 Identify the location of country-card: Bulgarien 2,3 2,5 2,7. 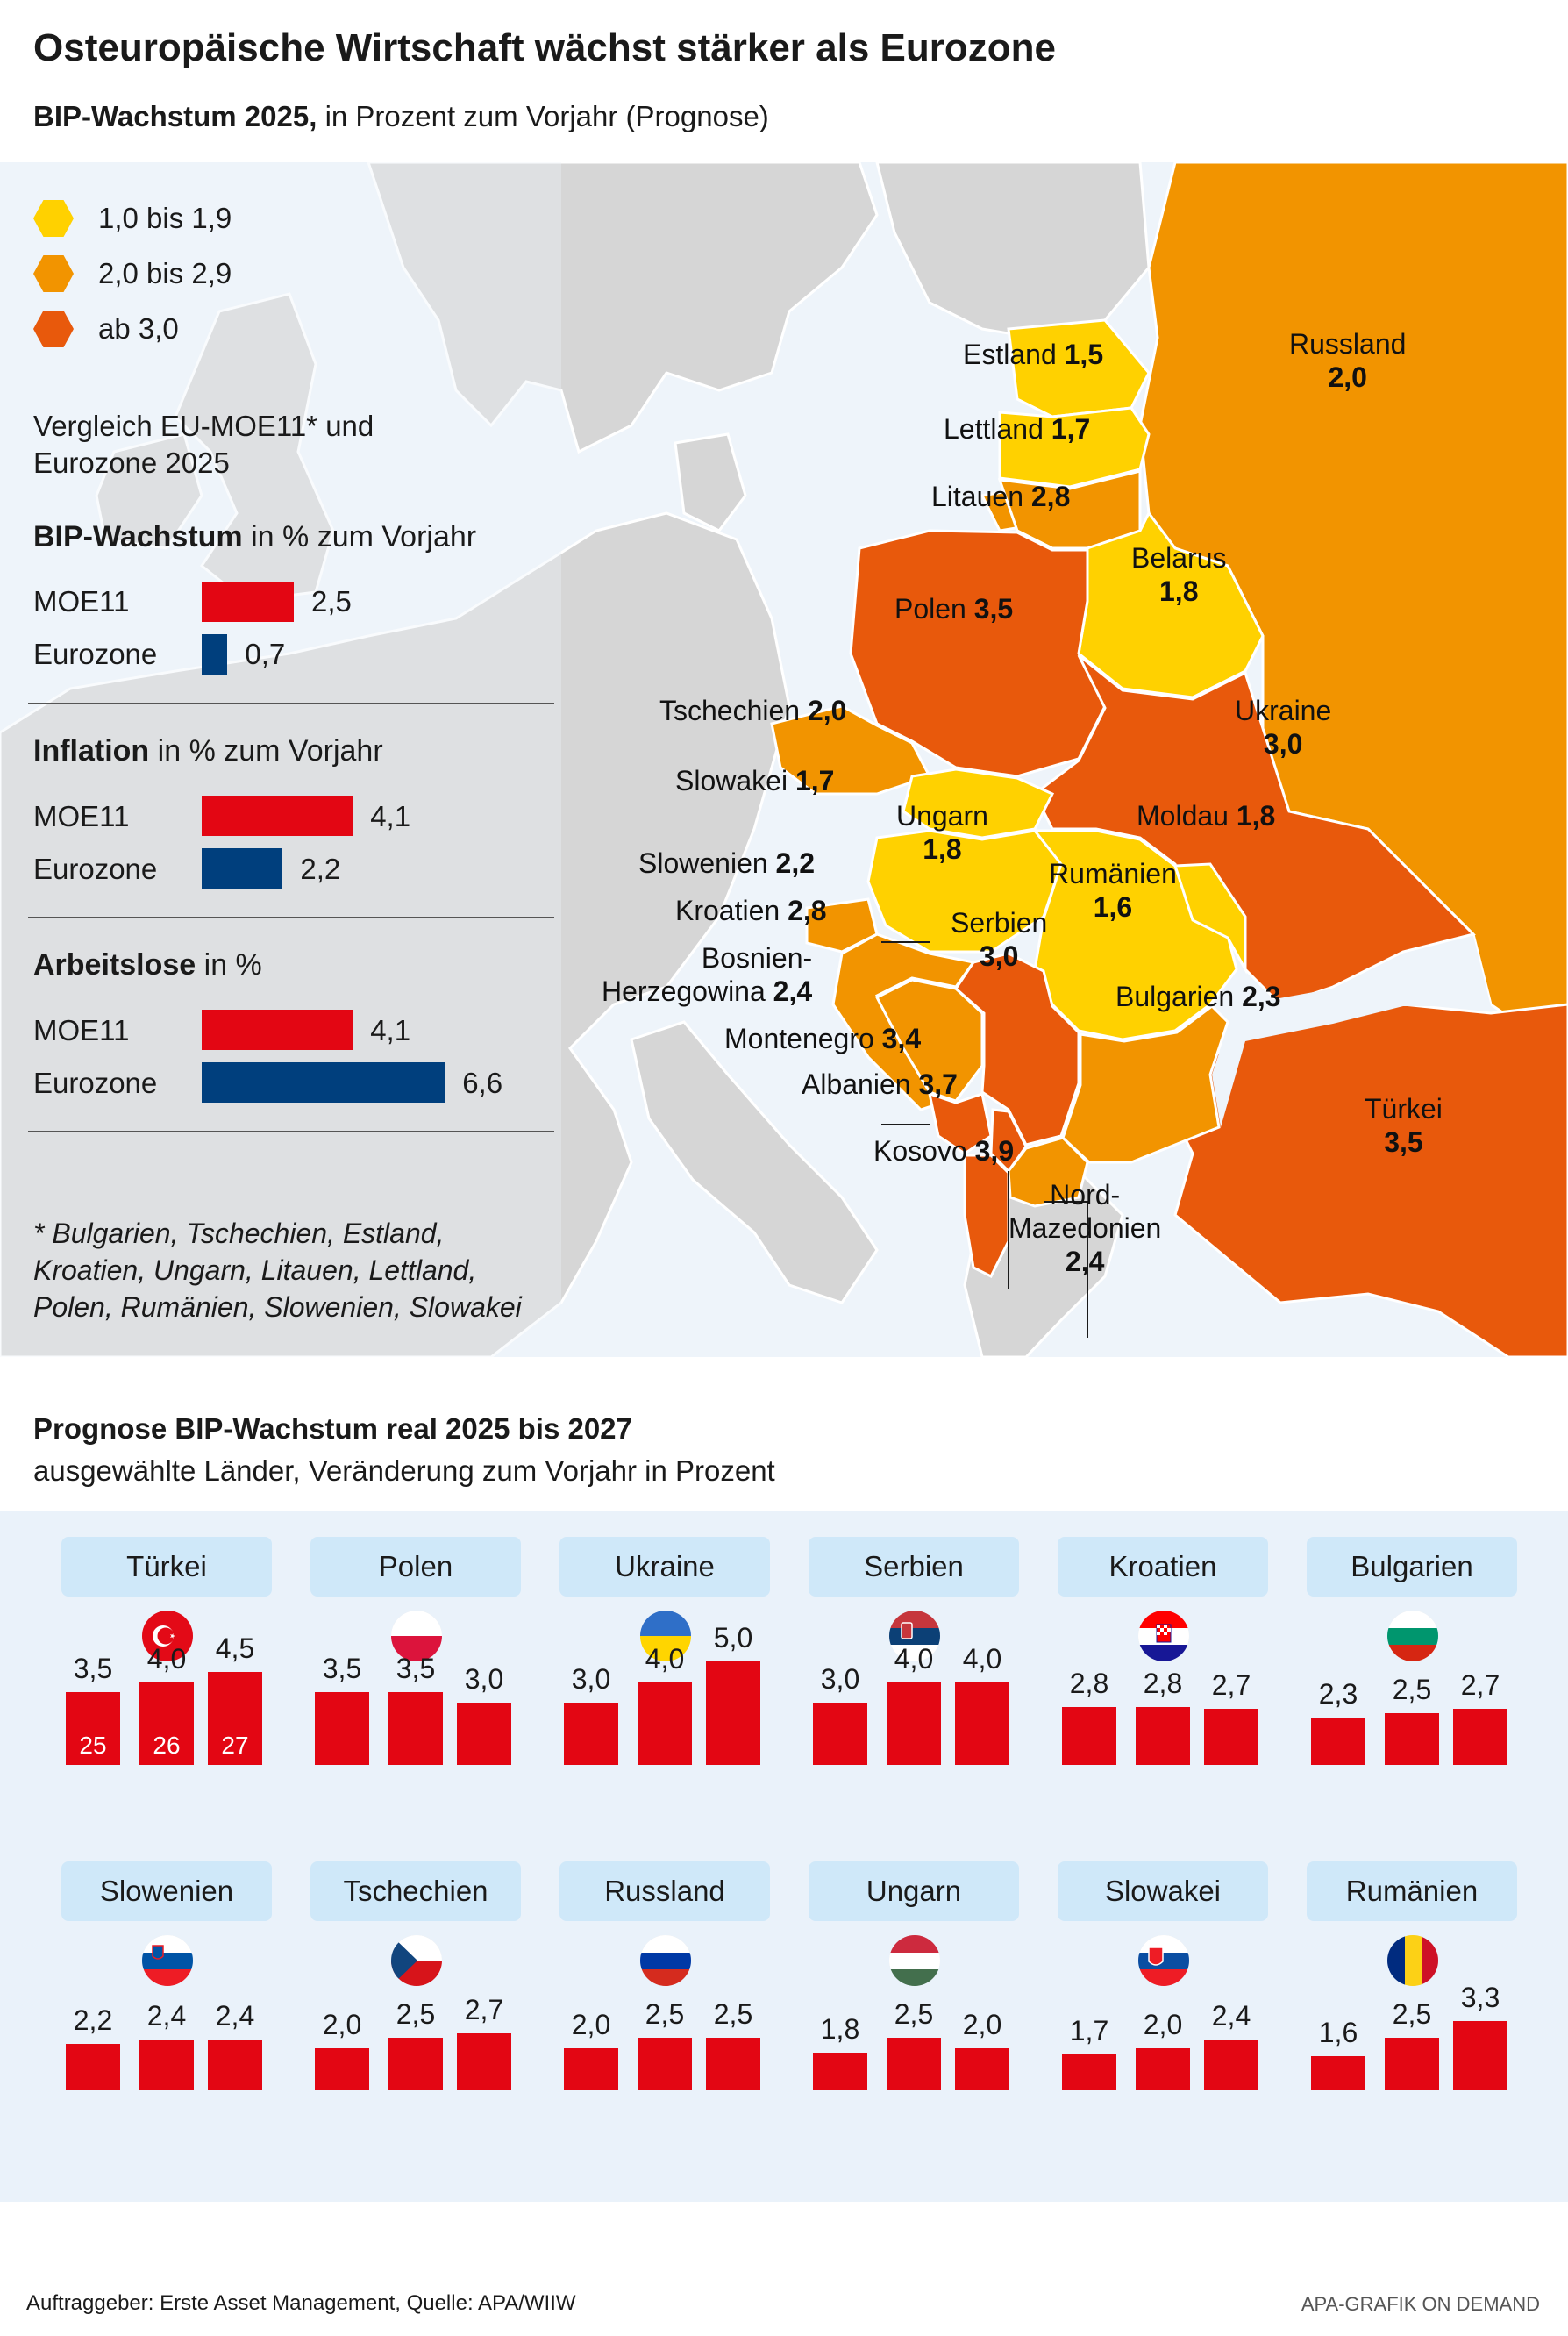
(1412, 1651).